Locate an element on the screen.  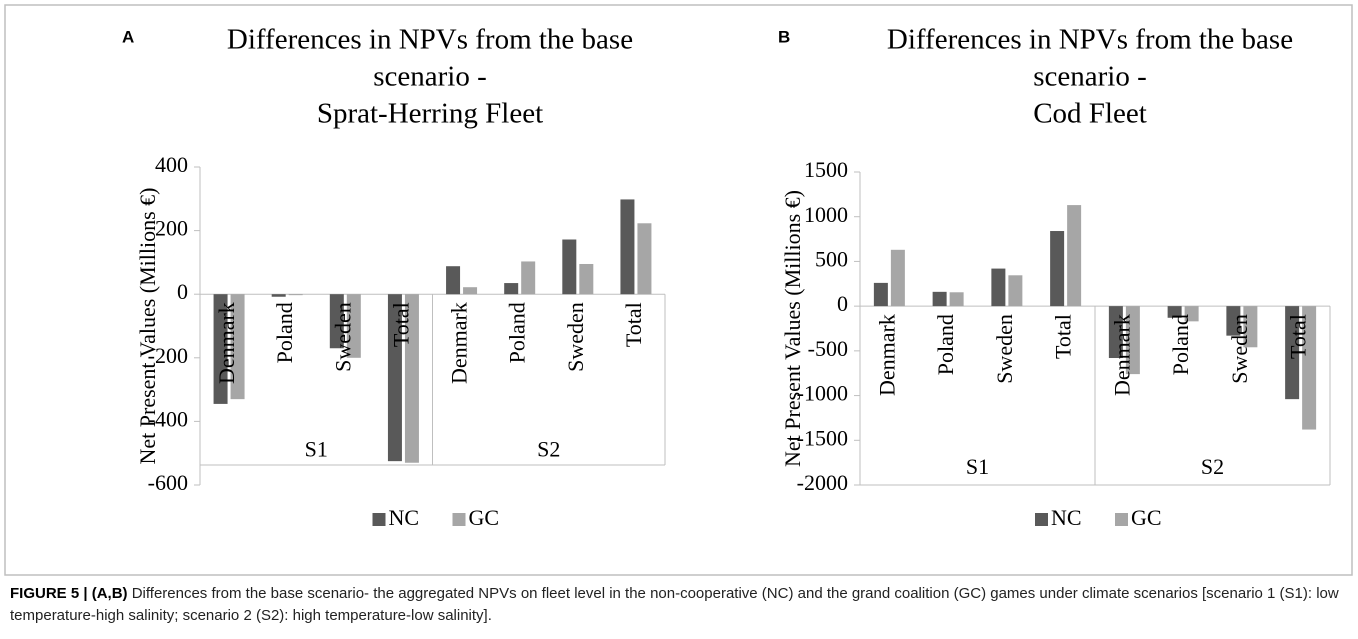
chart-title: Sprat-Herring Fleet is located at coordinates (430, 114).